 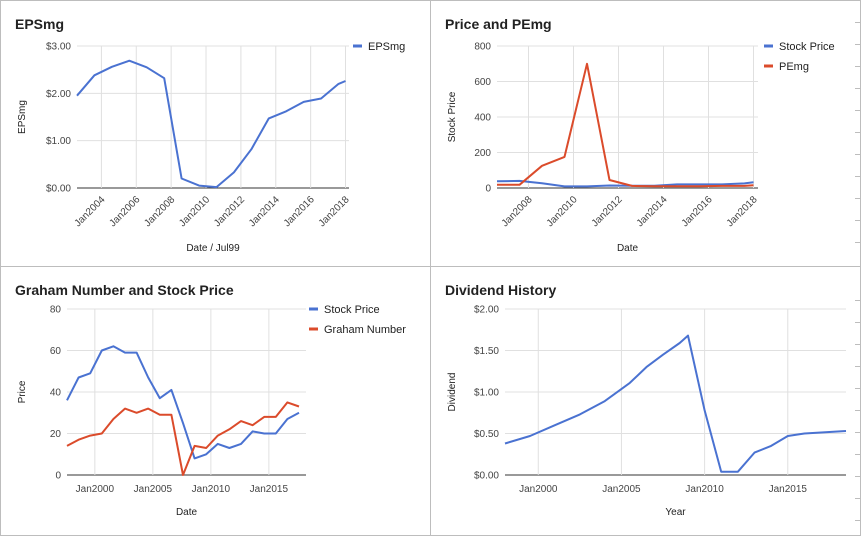 I want to click on y-tick-label: 200, so click(x=482, y=153).